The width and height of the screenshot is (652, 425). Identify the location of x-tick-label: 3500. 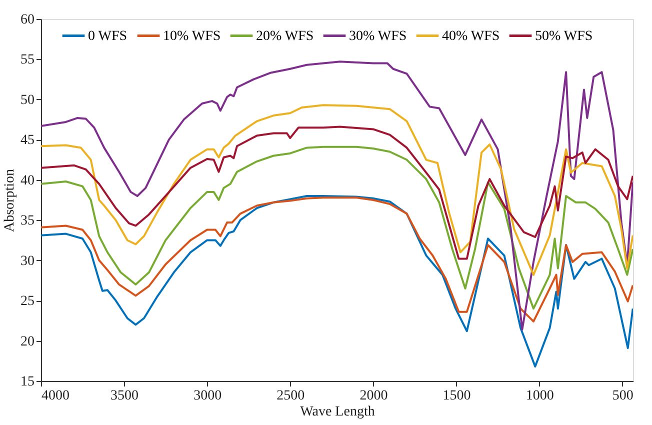
(124, 396).